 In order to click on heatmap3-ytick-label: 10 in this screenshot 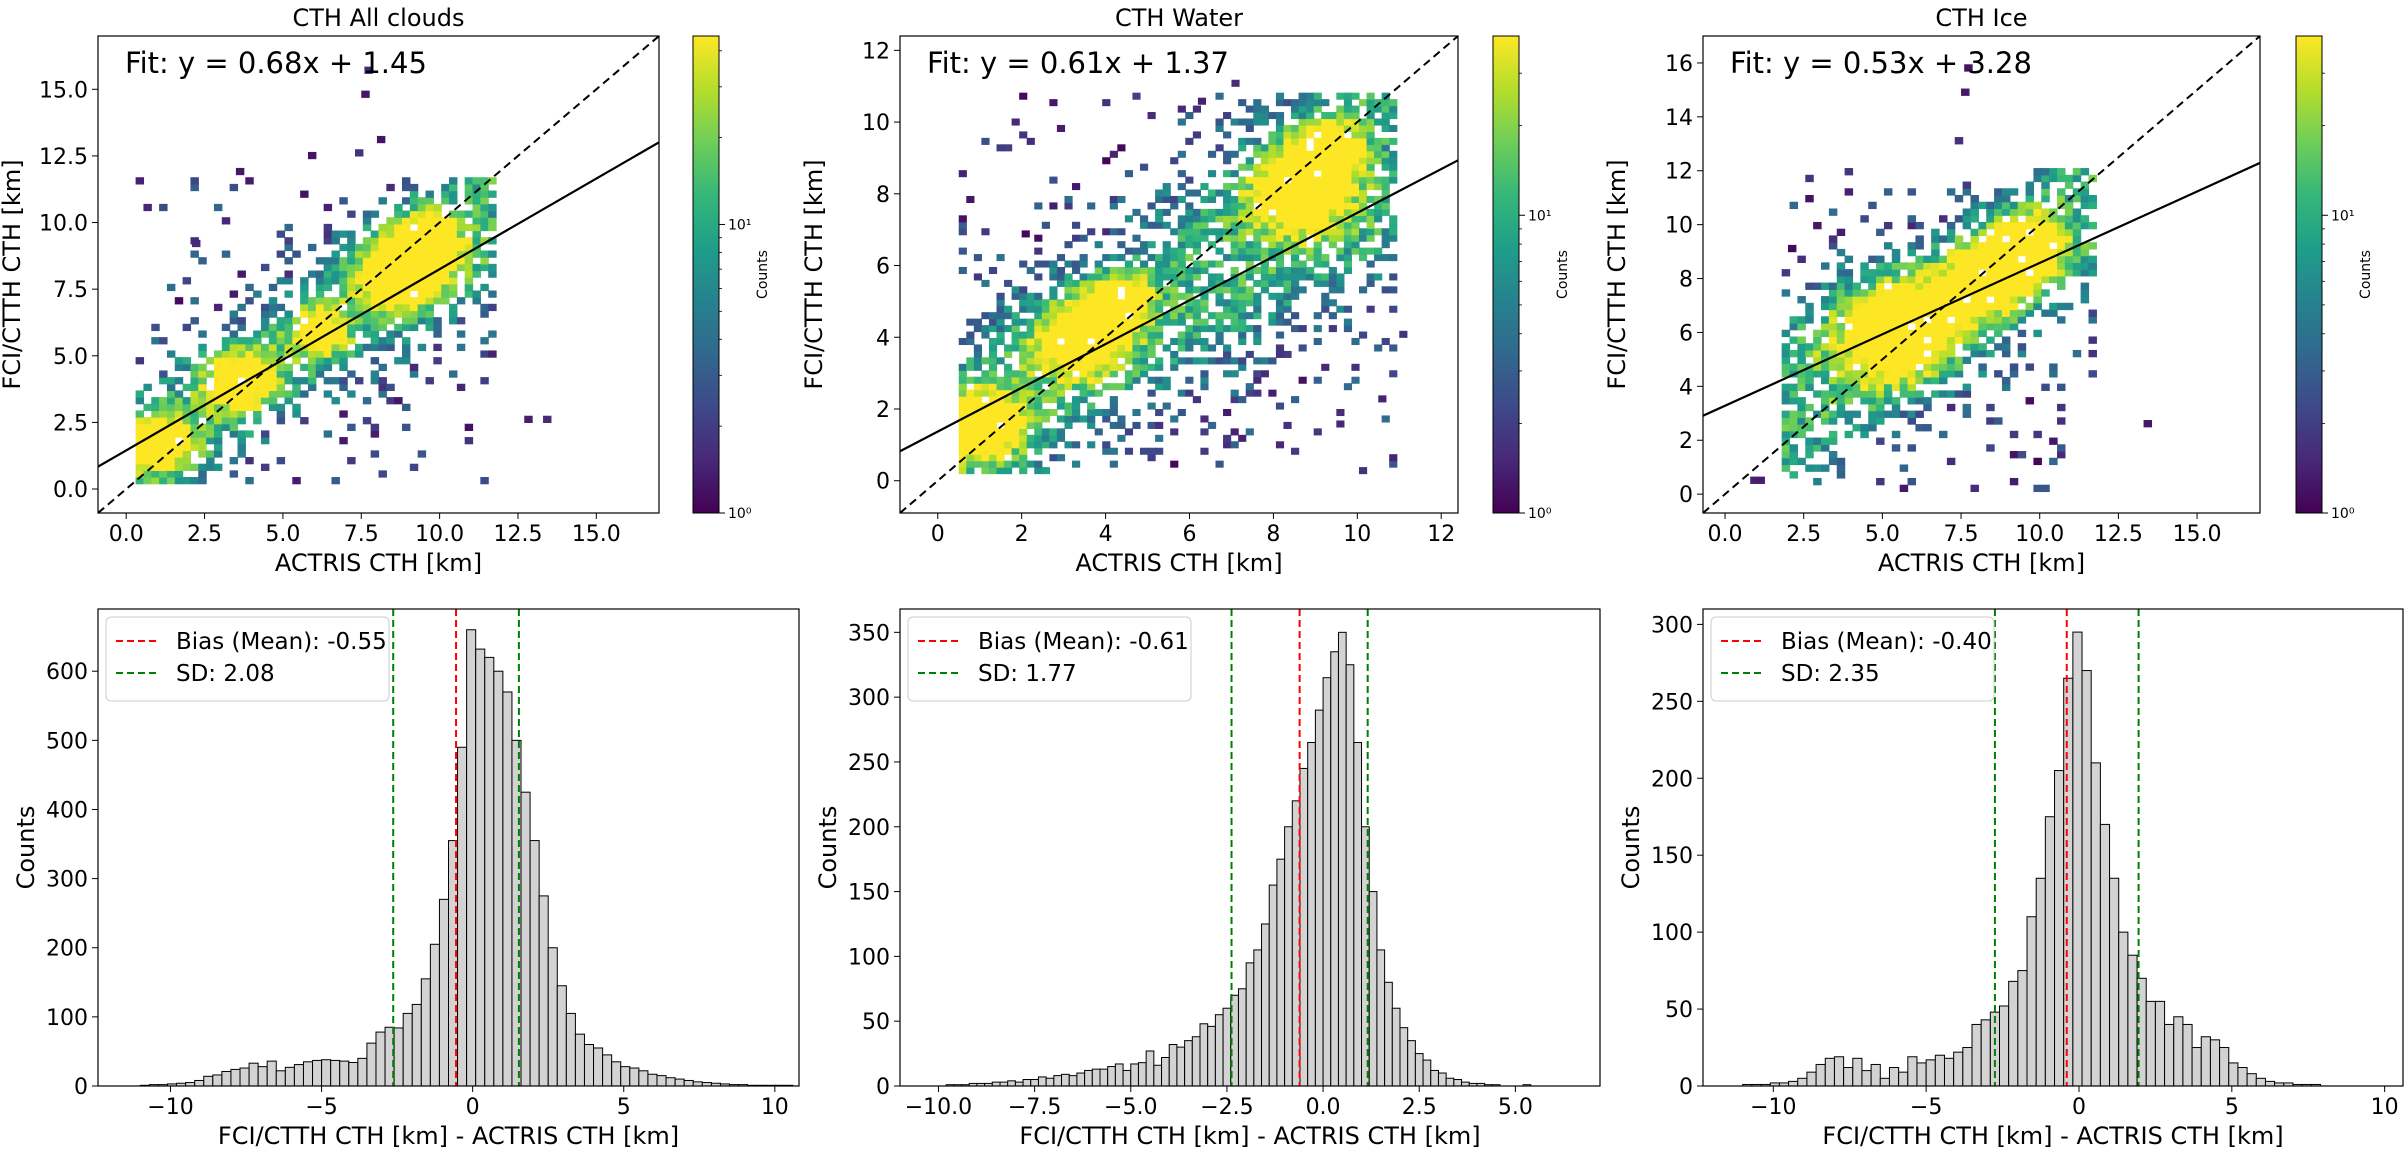, I will do `click(1679, 226)`.